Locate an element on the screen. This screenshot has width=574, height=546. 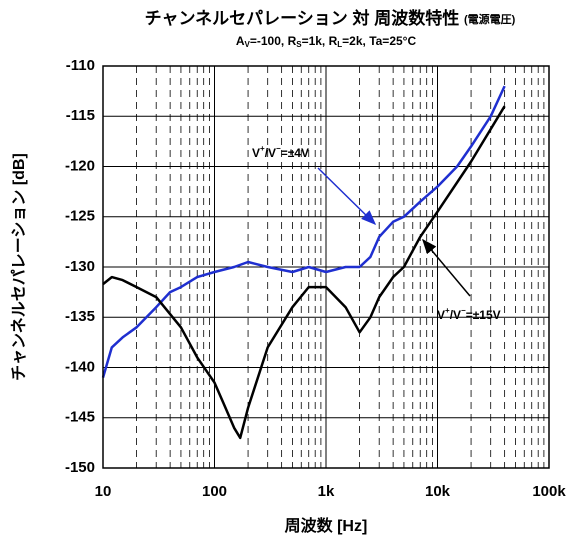
x-tick-label: 1k is located at coordinates (326, 491).